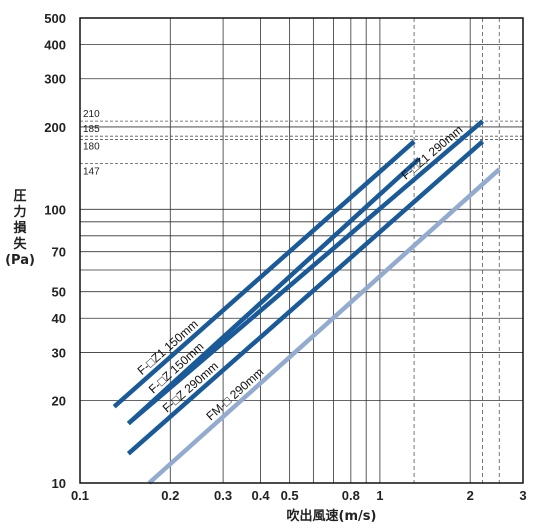 Image resolution: width=538 pixels, height=531 pixels. Describe the element at coordinates (261, 495) in the screenshot. I see `x-tick-label: 0.4` at that location.